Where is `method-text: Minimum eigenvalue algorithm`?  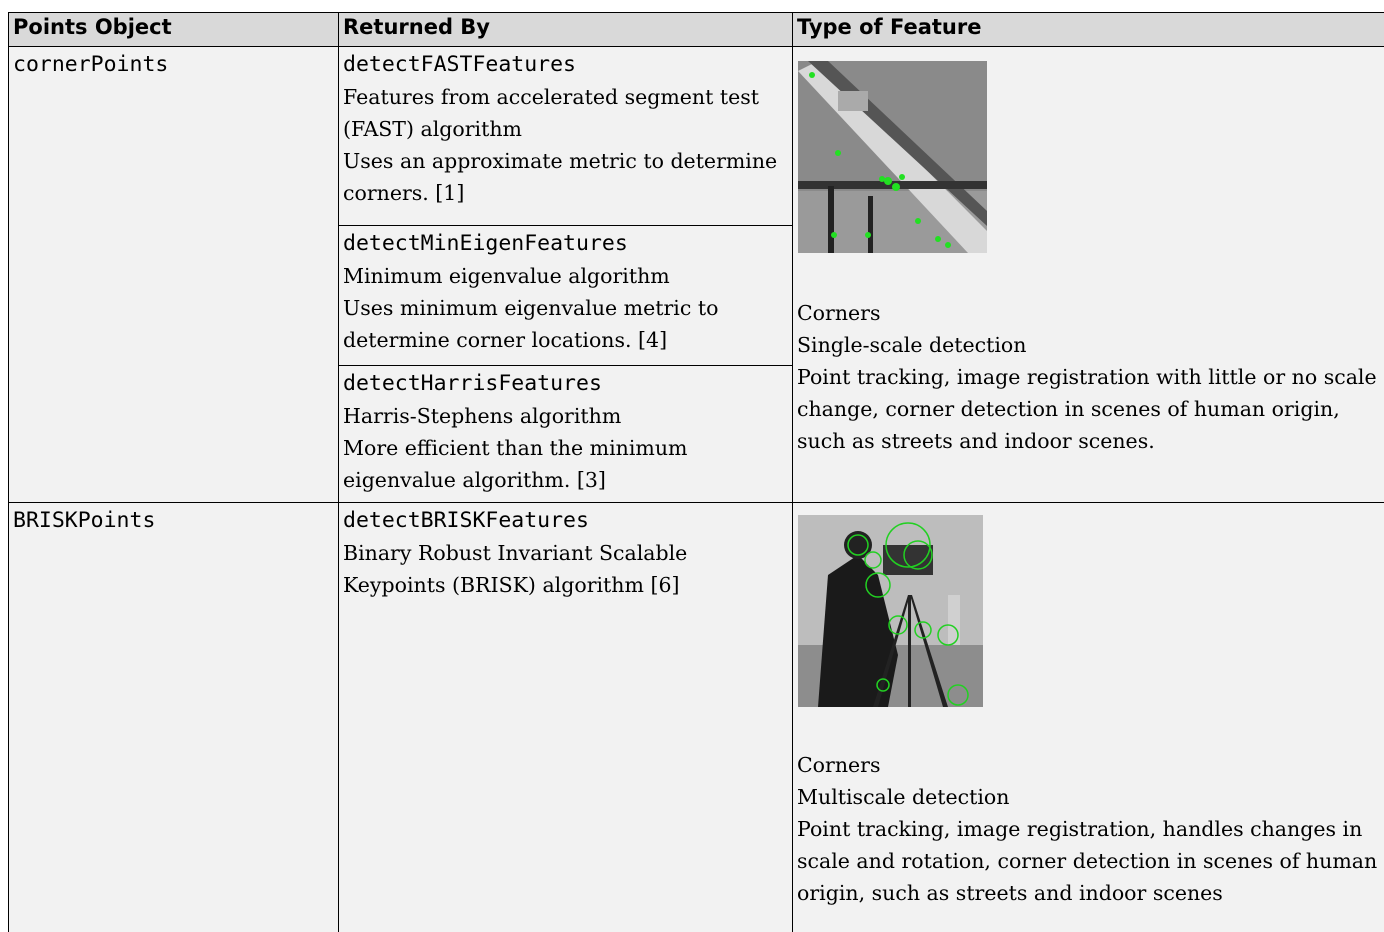
method-text: Minimum eigenvalue algorithm is located at coordinates (506, 276).